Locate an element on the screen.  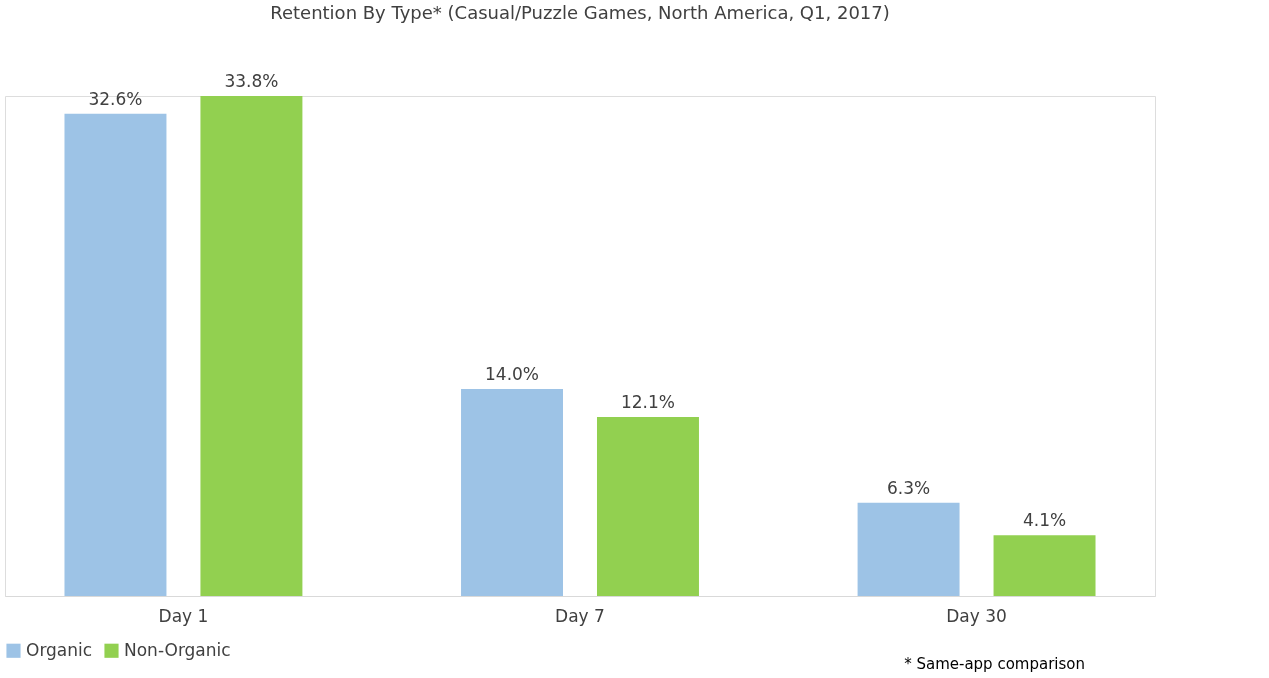
text: * Same-app comparison is located at coordinates (994, 664).